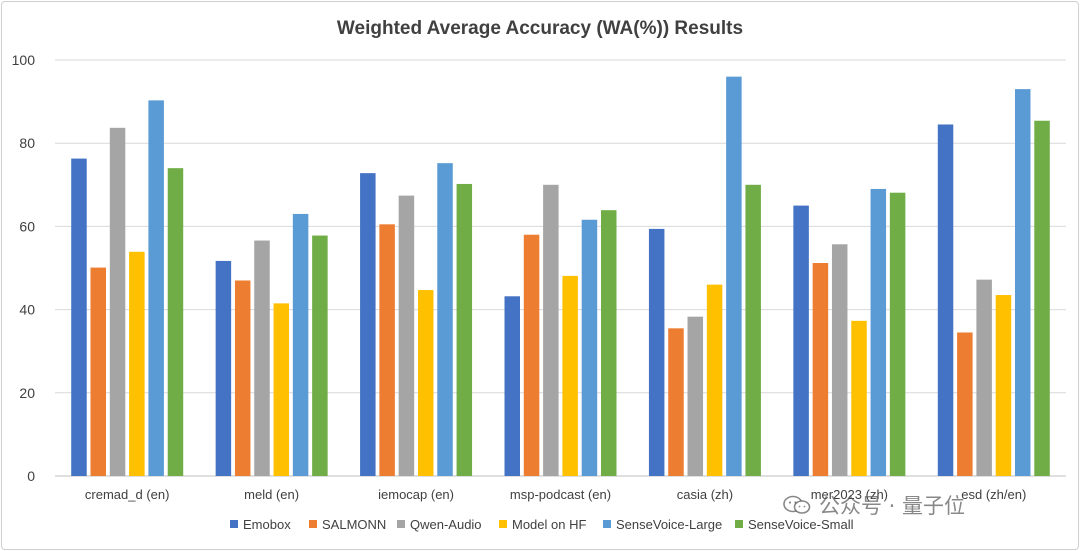  Describe the element at coordinates (24, 268) in the screenshot. I see `y-axis-ticks: 0 20 40 60 80 100` at that location.